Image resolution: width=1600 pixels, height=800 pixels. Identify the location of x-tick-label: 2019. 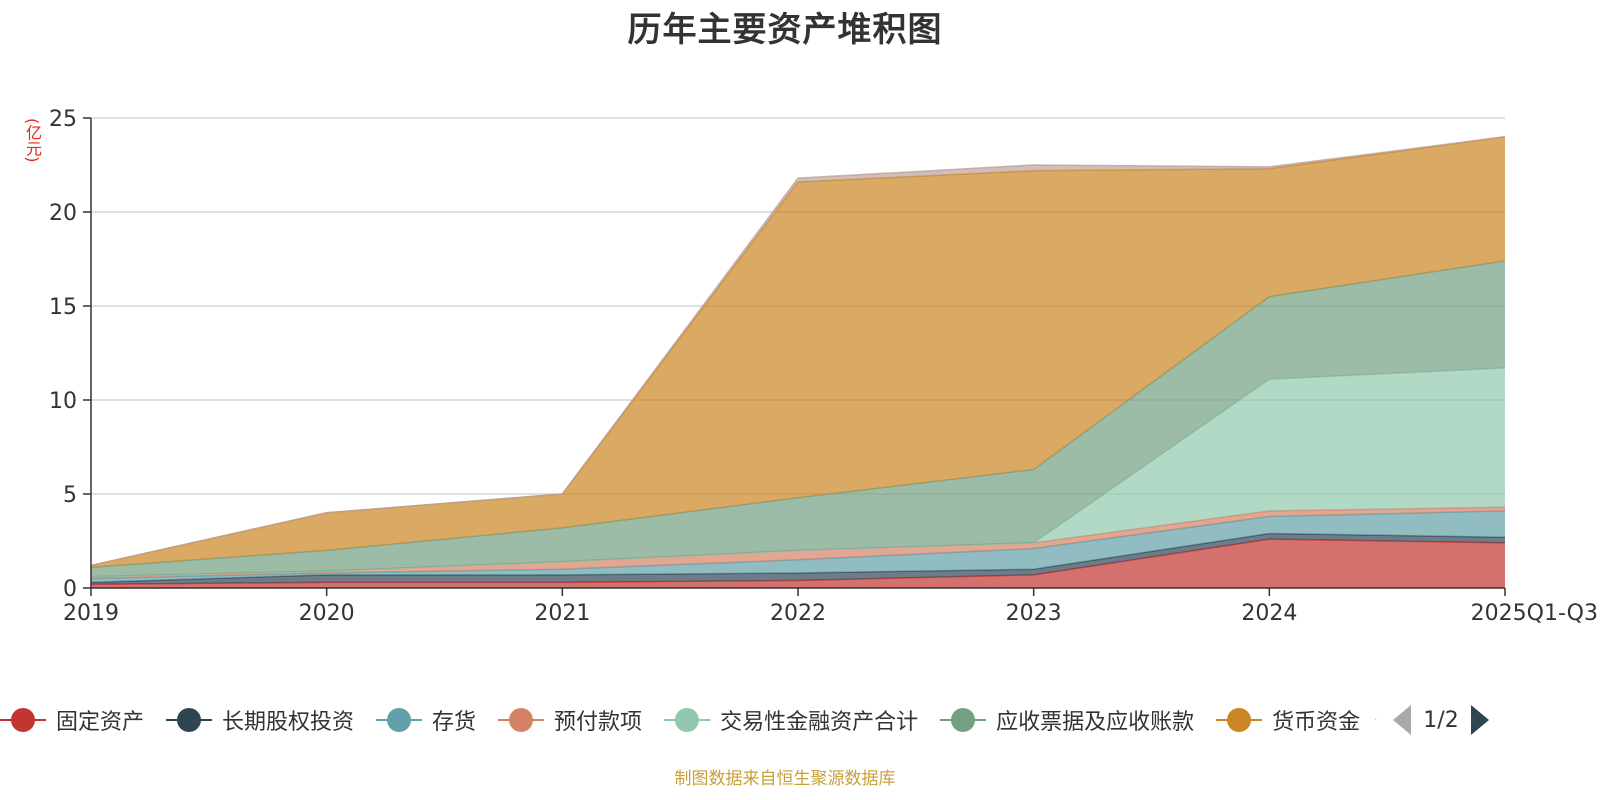
(91, 613).